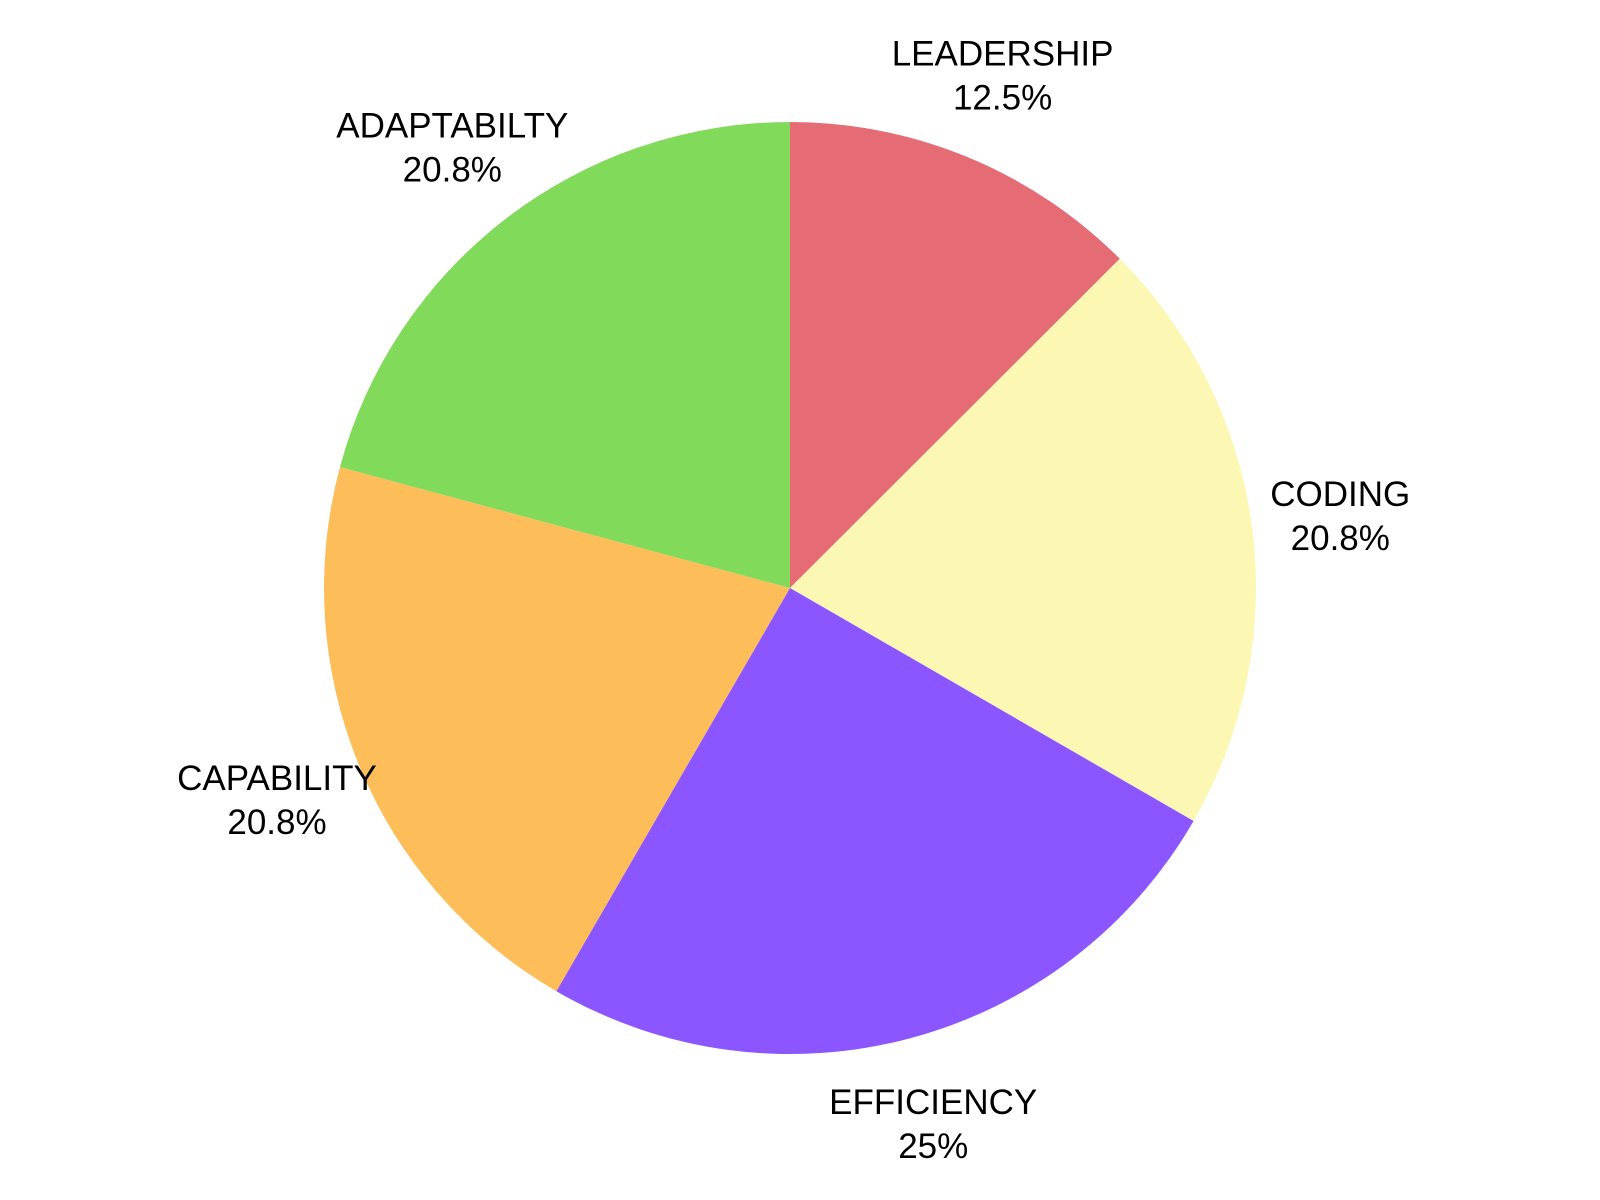 Image resolution: width=1600 pixels, height=1200 pixels. I want to click on slice-percent-label-leadership: 12.5%, so click(1002, 97).